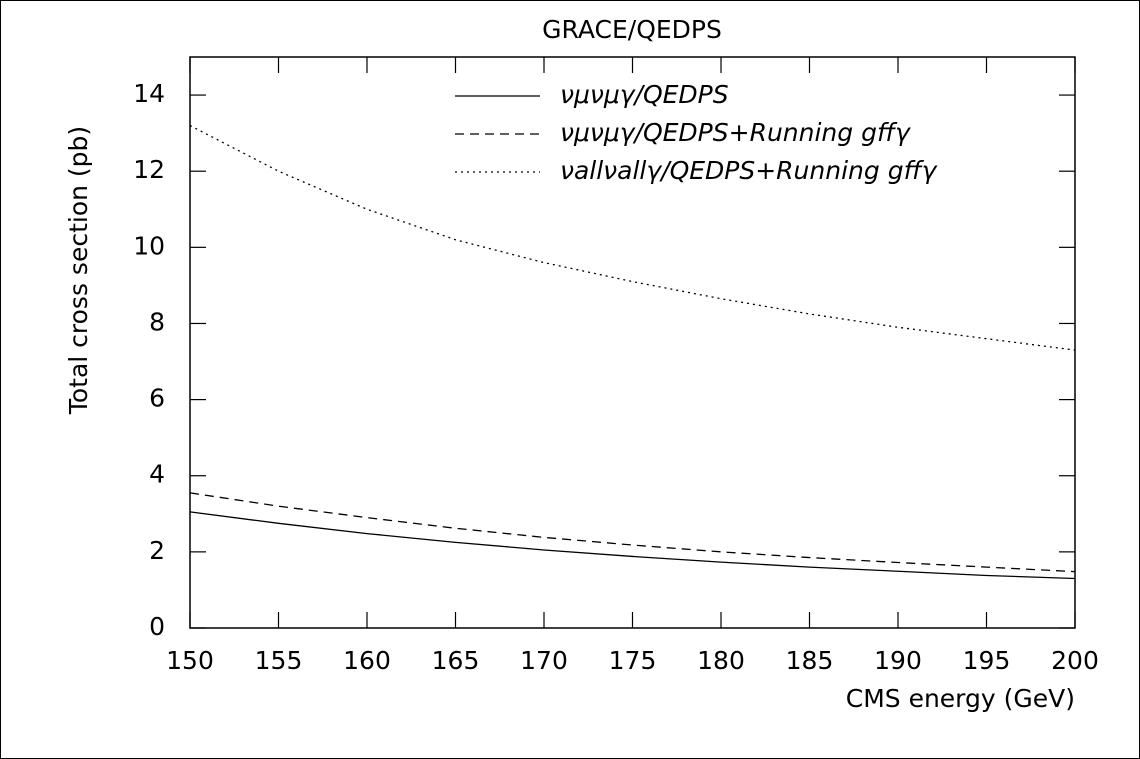  Describe the element at coordinates (721, 660) in the screenshot. I see `x-tick-label: 180` at that location.